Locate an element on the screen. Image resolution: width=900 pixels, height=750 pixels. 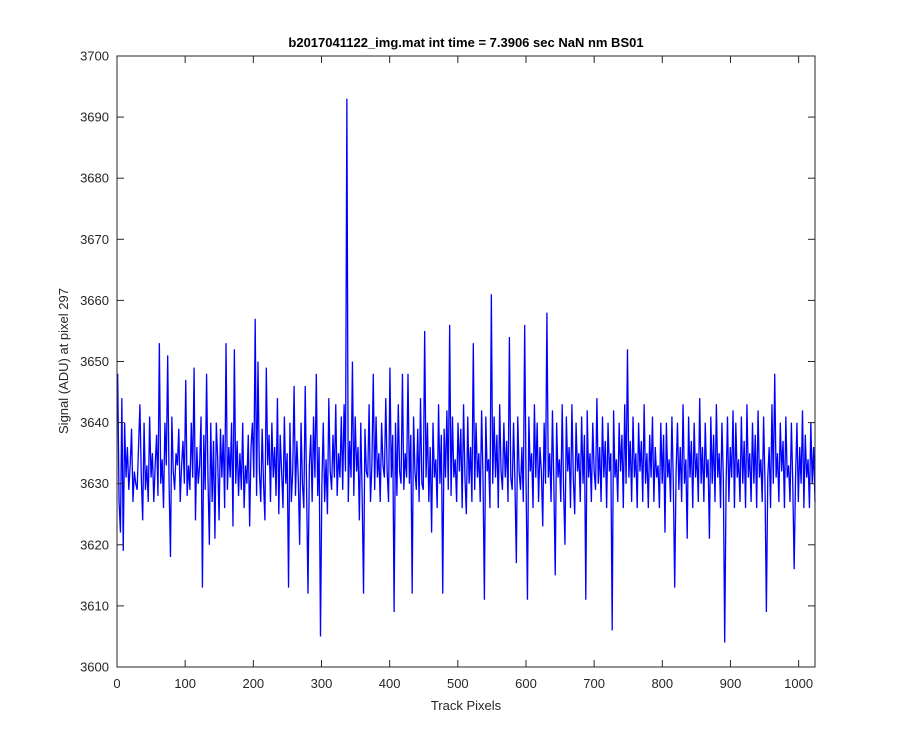
y-tick-label: 3680 is located at coordinates (94, 178).